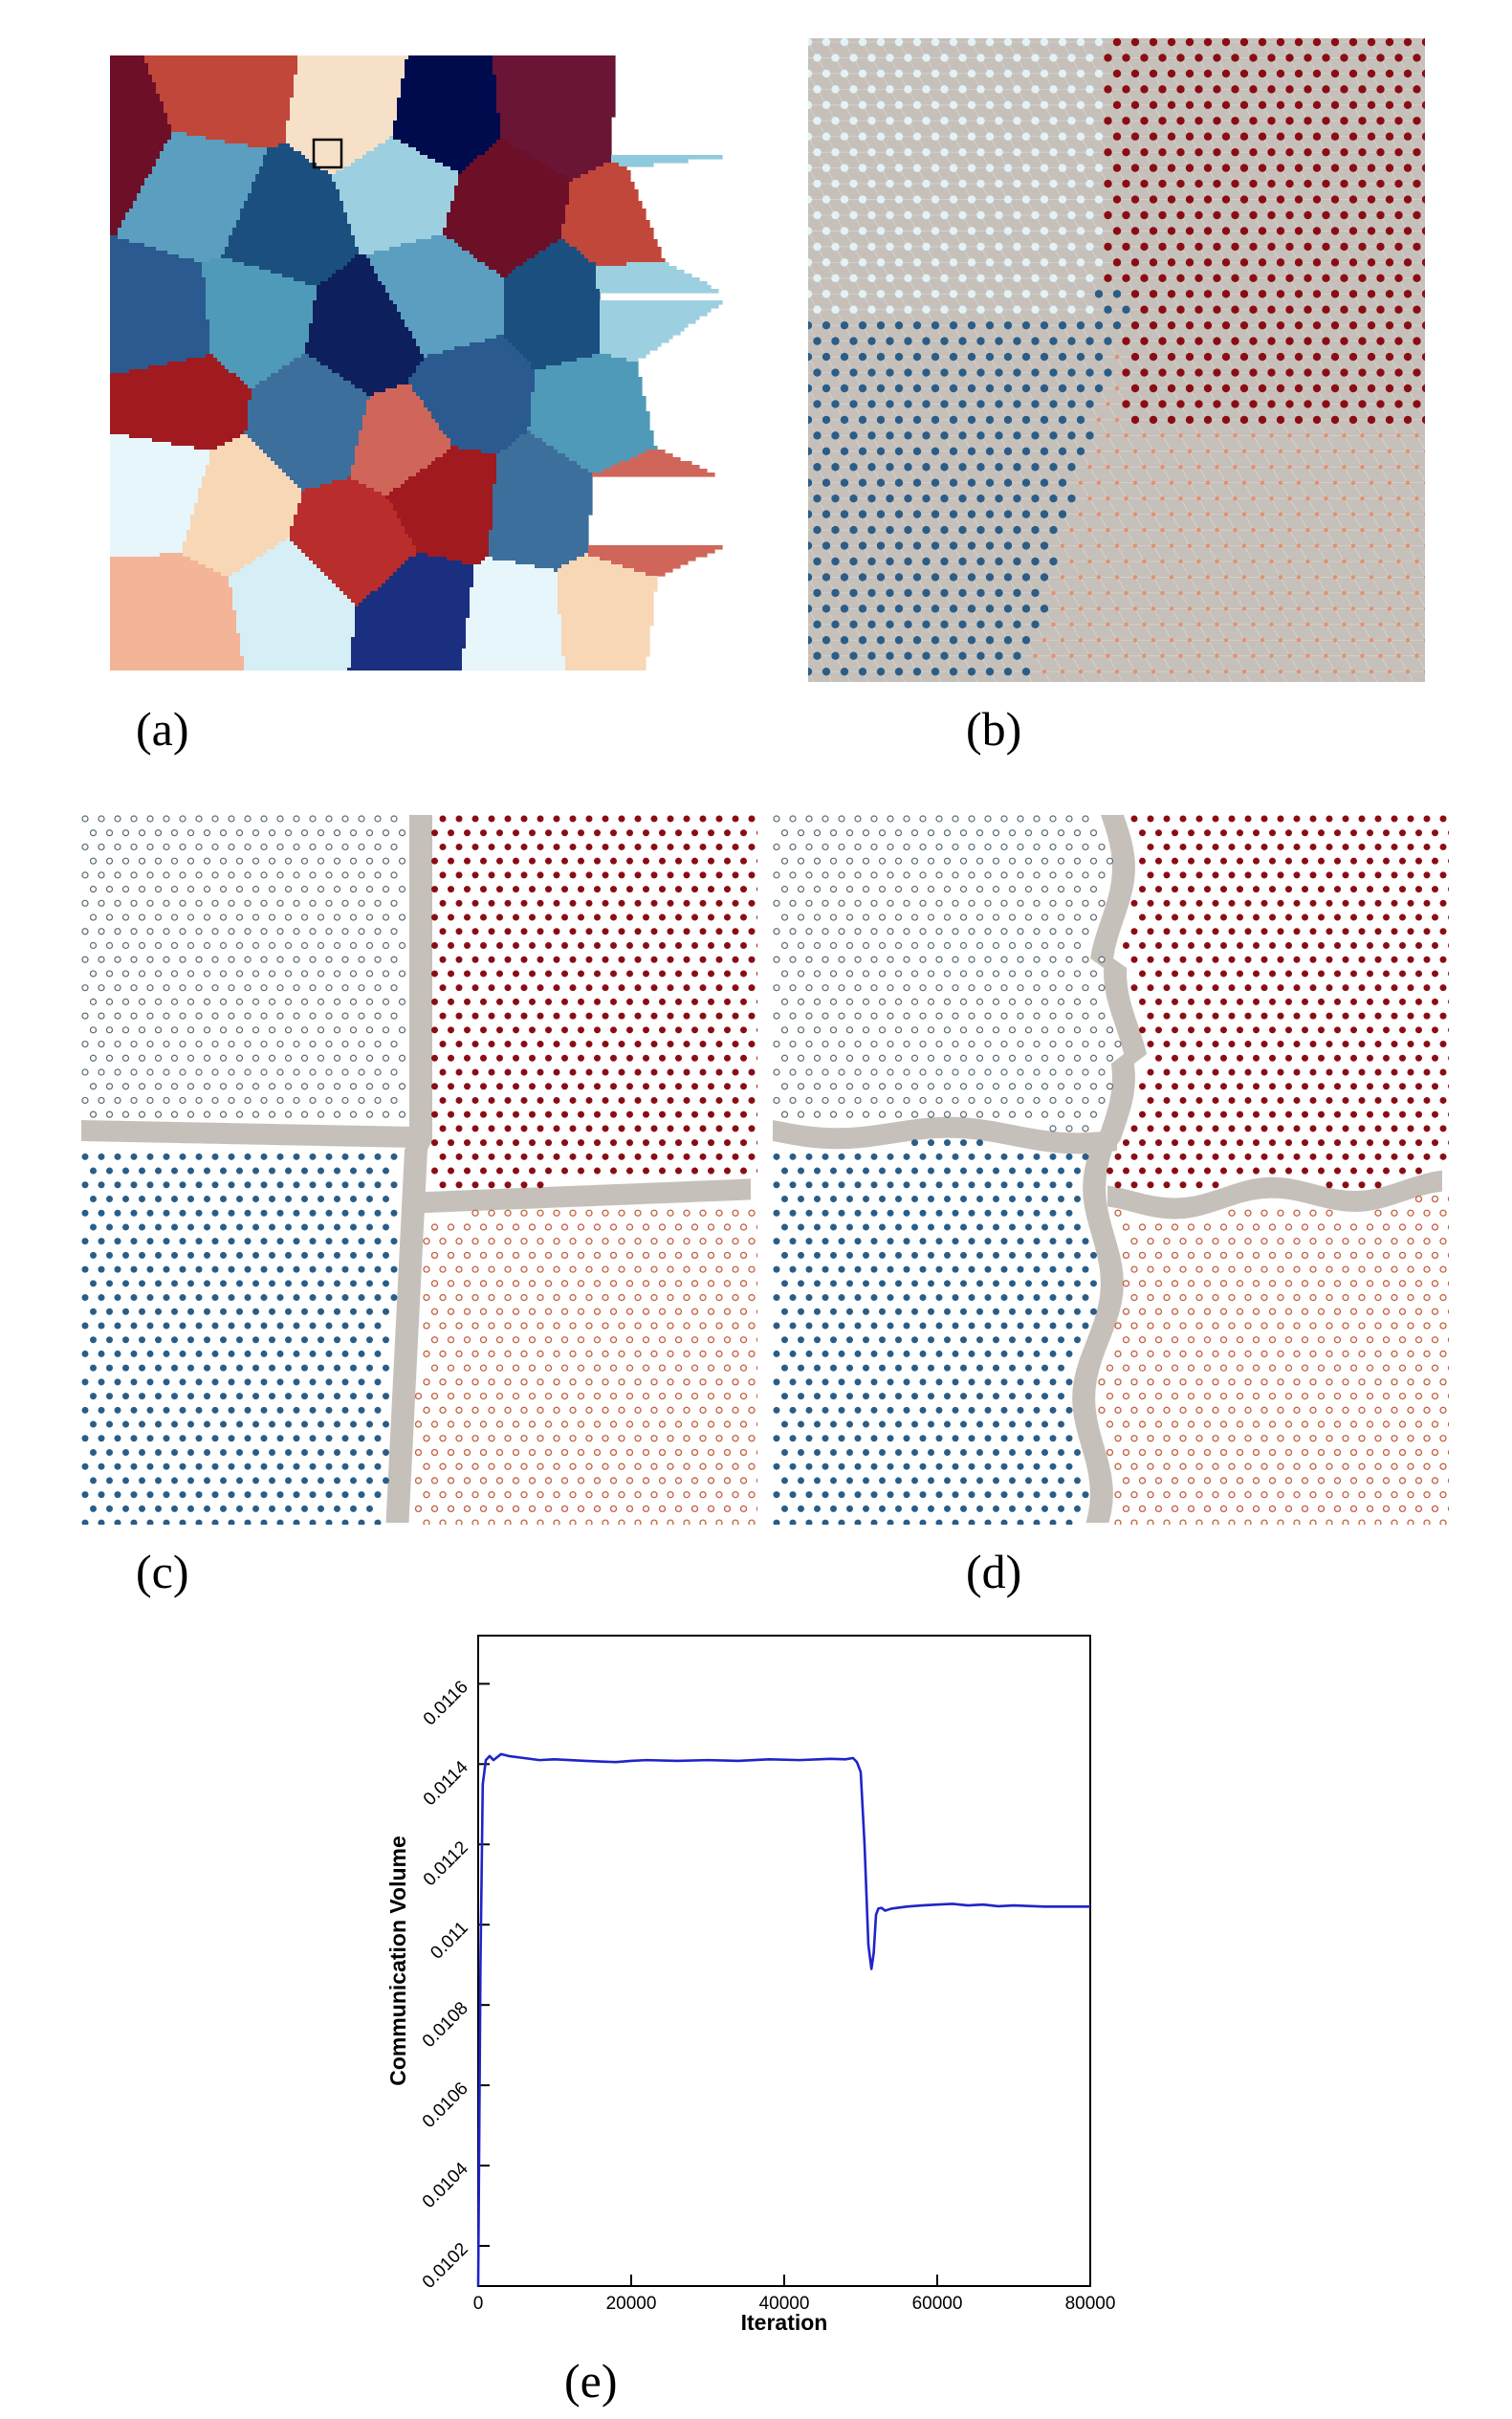  I want to click on particle-lattice-map, so click(1116, 360).